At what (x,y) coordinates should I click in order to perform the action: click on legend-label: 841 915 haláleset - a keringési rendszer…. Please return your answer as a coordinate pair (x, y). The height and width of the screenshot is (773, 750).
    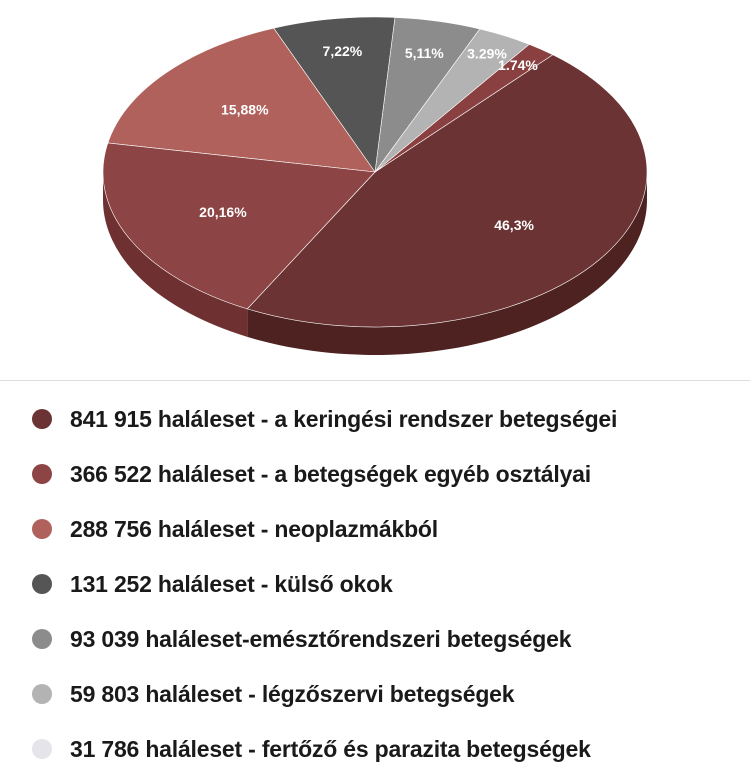
    Looking at the image, I should click on (344, 418).